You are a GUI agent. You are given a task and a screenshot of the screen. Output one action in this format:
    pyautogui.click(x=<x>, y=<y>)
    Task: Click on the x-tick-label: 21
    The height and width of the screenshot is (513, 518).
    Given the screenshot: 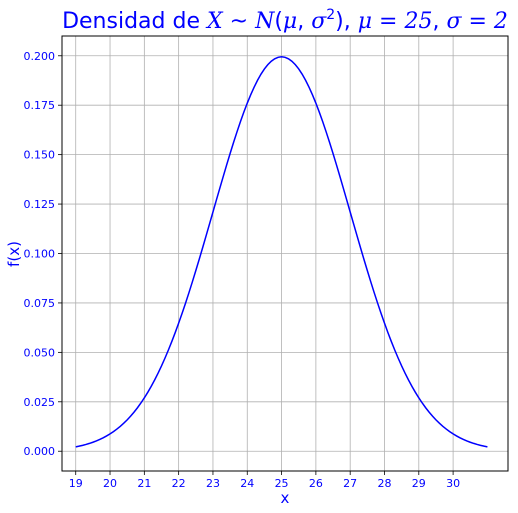 What is the action you would take?
    pyautogui.click(x=144, y=483)
    